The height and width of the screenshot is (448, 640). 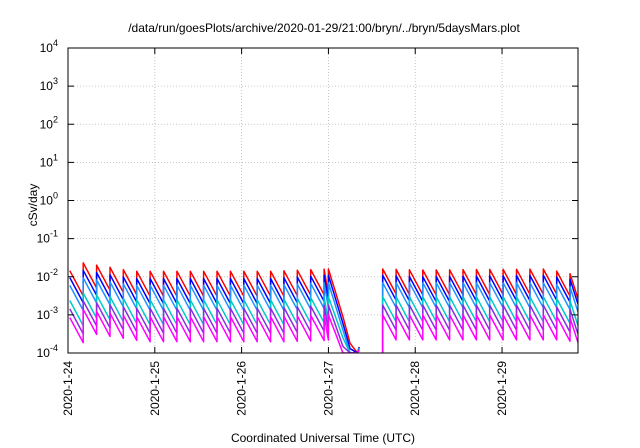 What do you see at coordinates (49, 84) in the screenshot?
I see `y-tick-label: 10³` at bounding box center [49, 84].